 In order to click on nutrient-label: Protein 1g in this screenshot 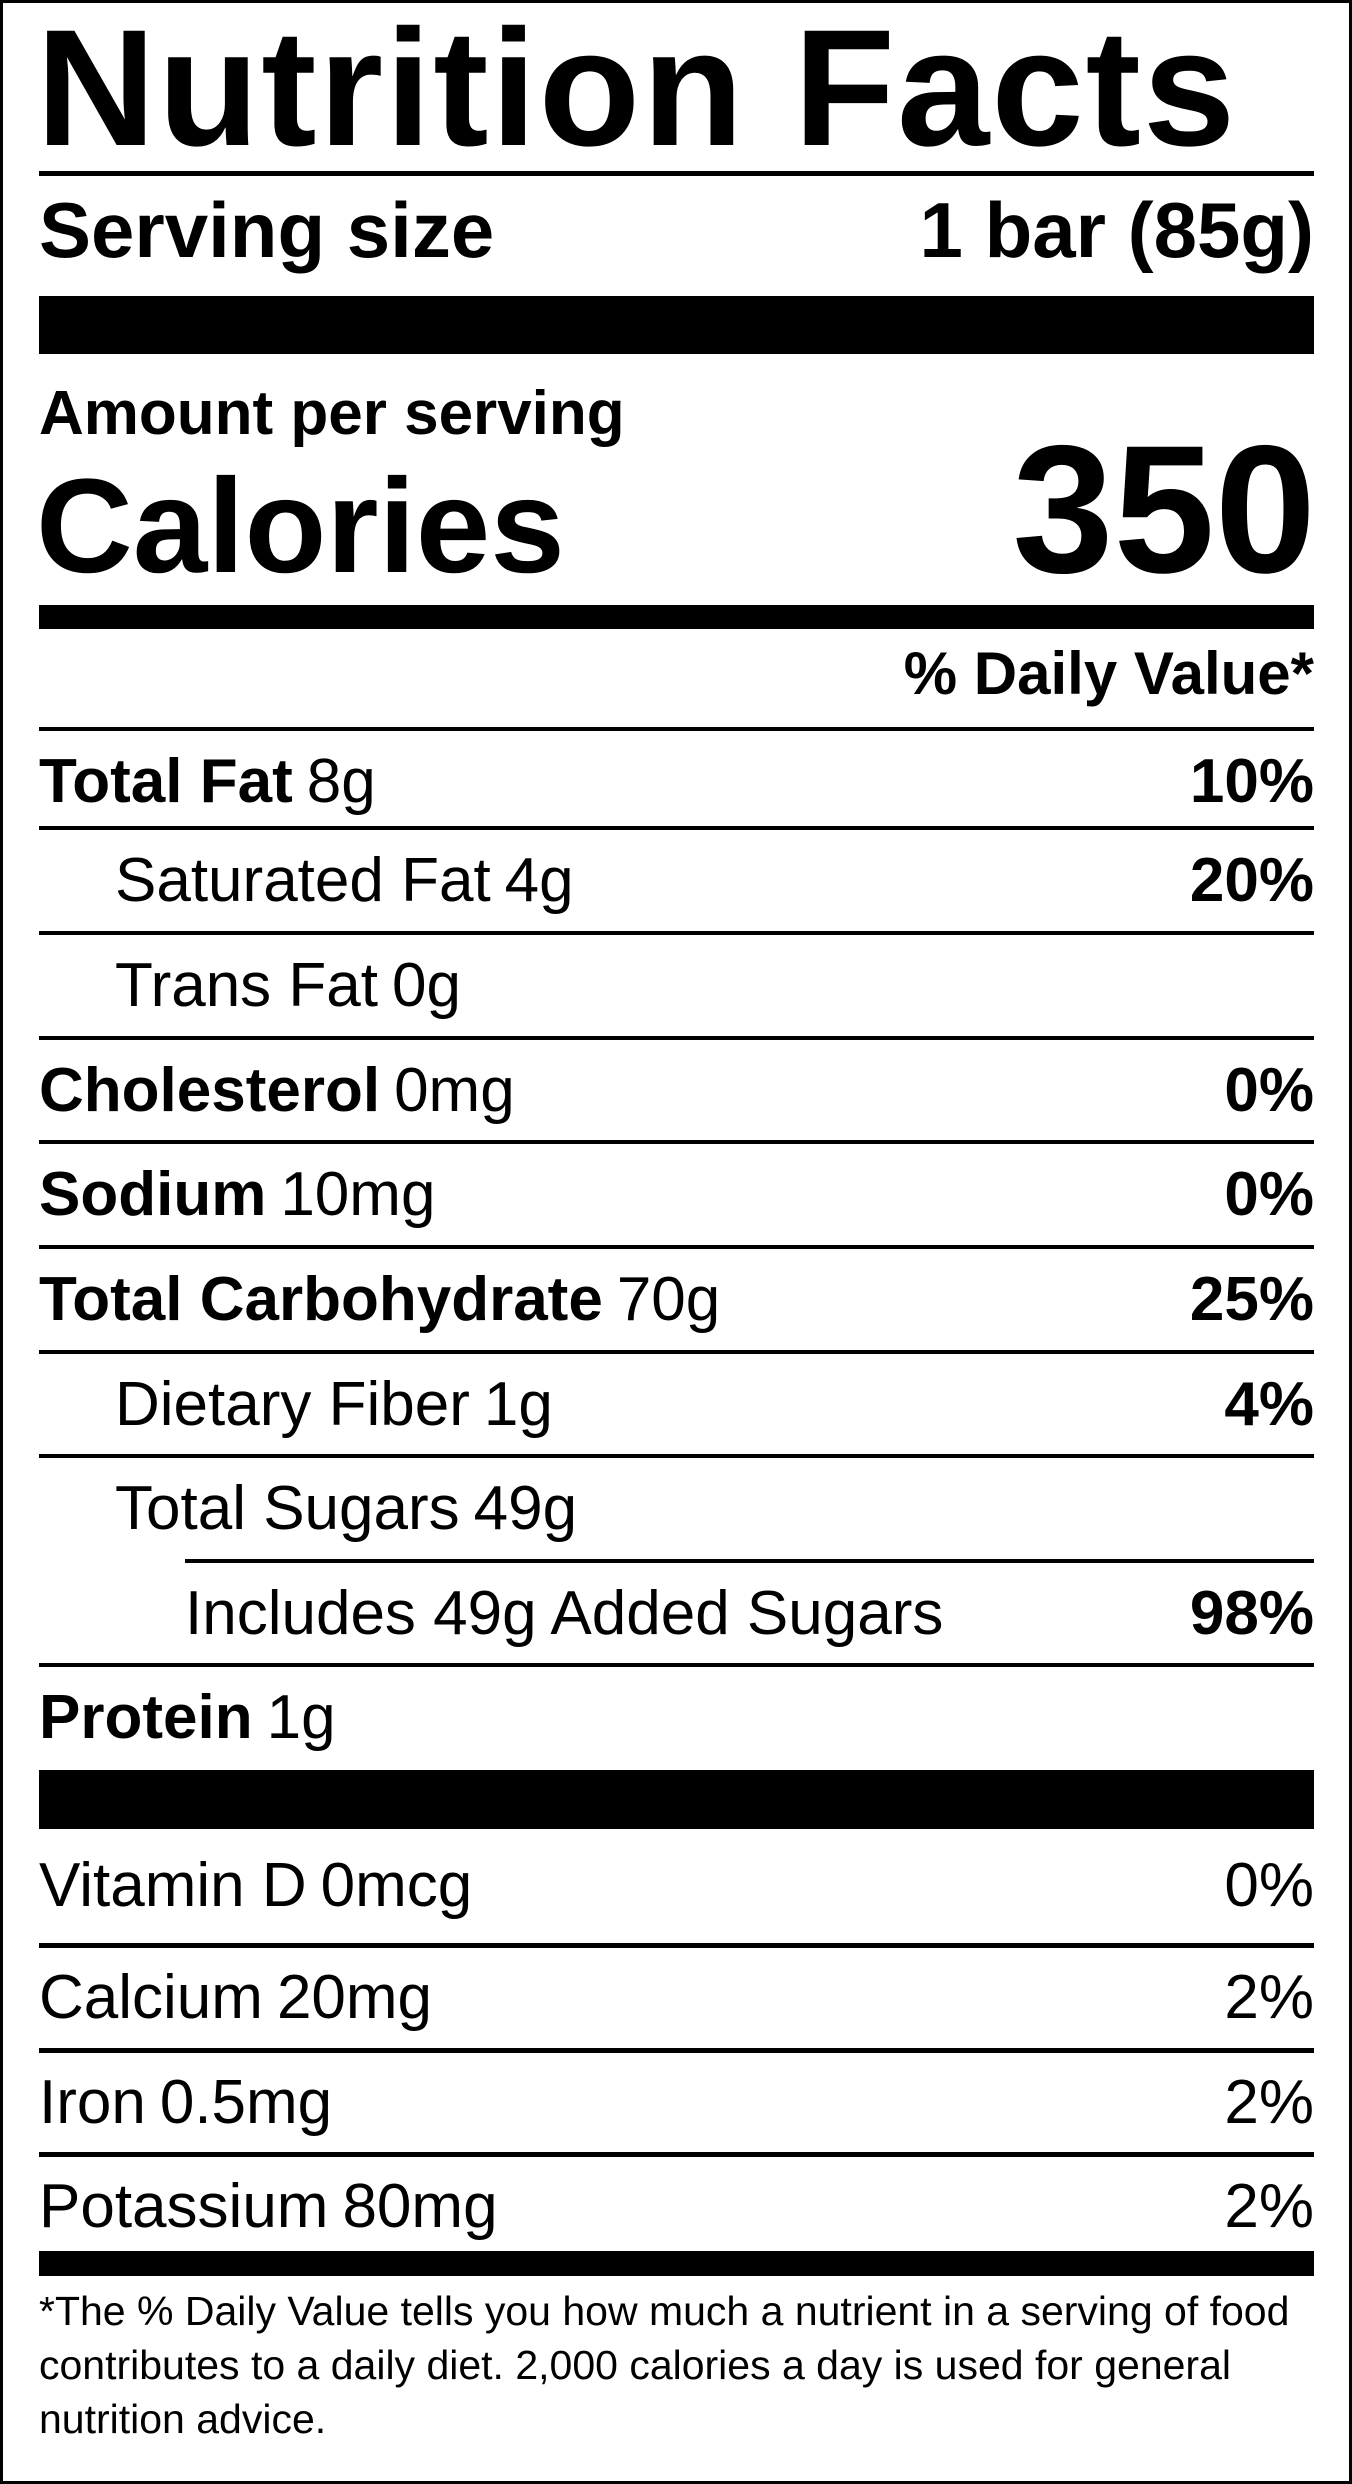, I will do `click(187, 1717)`.